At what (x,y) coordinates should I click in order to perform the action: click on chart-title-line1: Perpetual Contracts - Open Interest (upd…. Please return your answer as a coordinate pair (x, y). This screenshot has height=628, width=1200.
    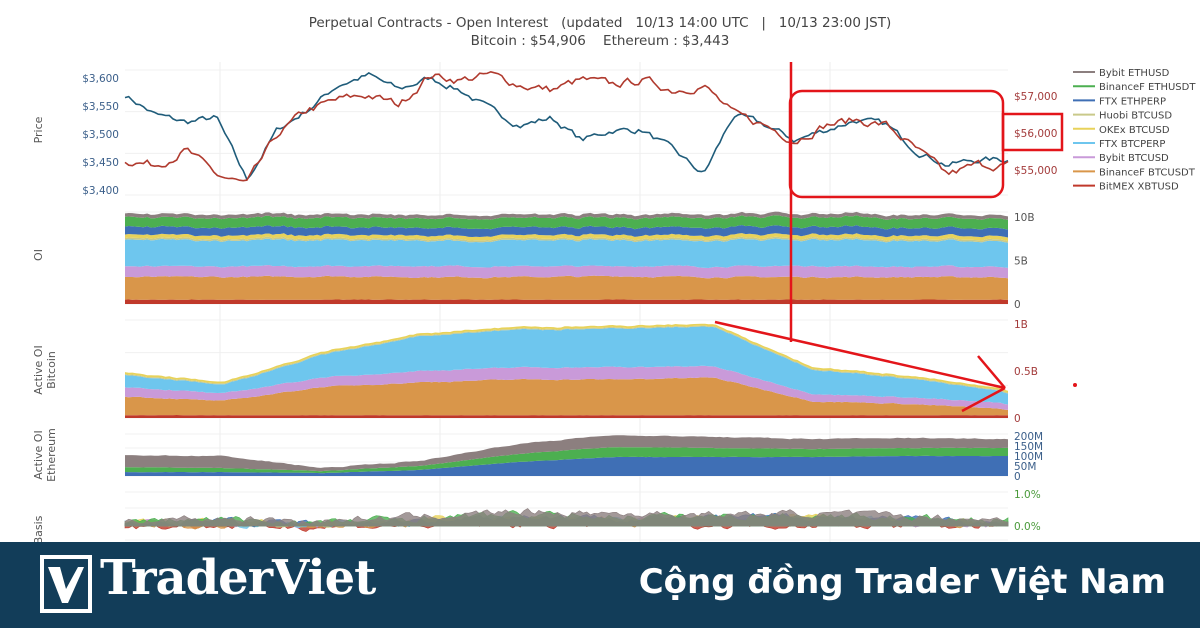
    Looking at the image, I should click on (600, 23).